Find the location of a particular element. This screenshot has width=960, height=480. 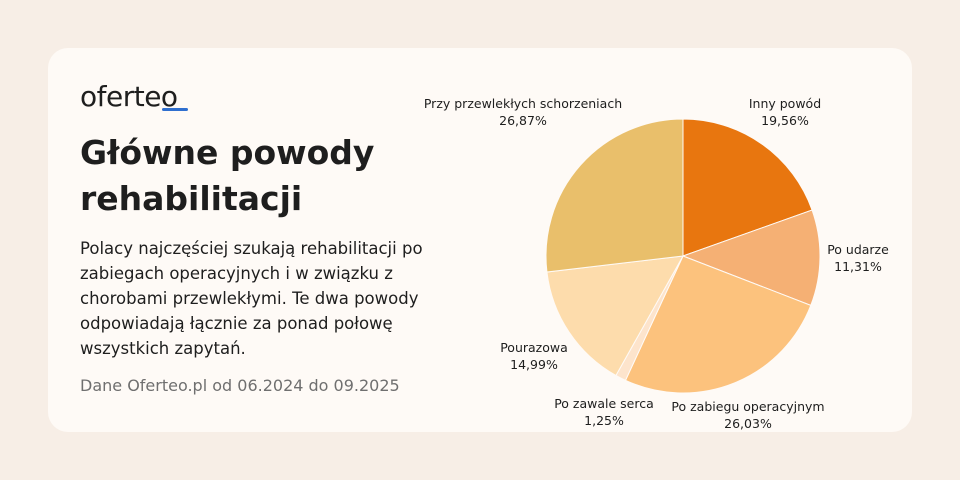

slice-label: Po udarze is located at coordinates (858, 249).